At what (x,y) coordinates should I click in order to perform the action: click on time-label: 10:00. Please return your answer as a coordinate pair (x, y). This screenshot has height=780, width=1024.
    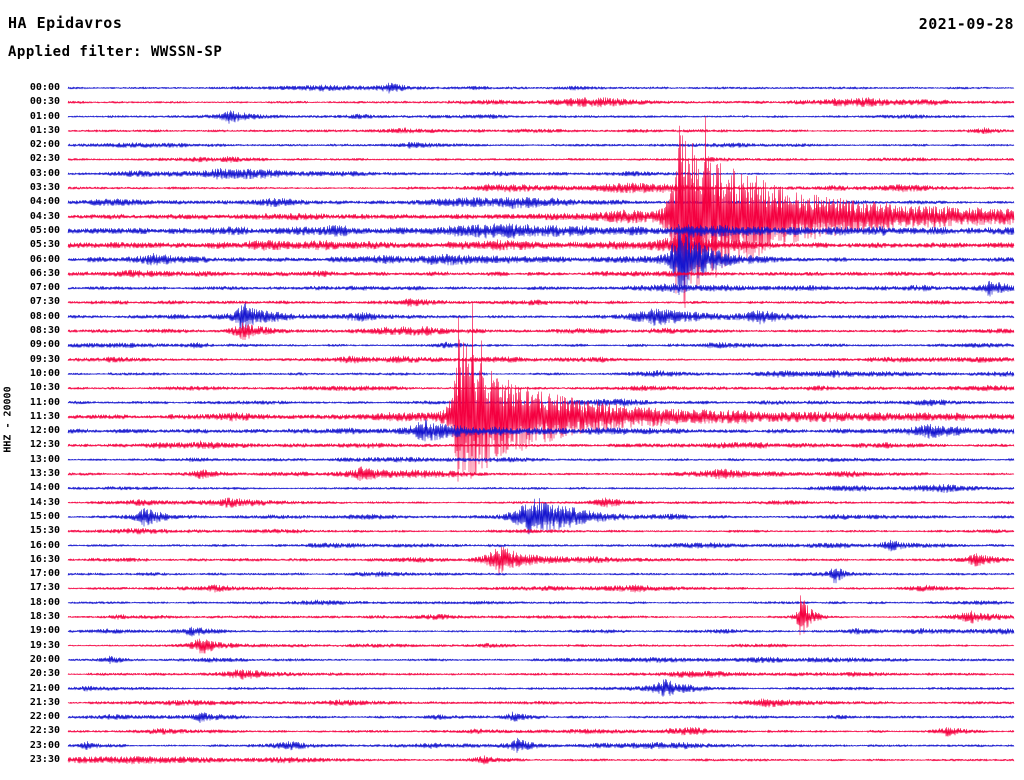
    Looking at the image, I should click on (44, 373).